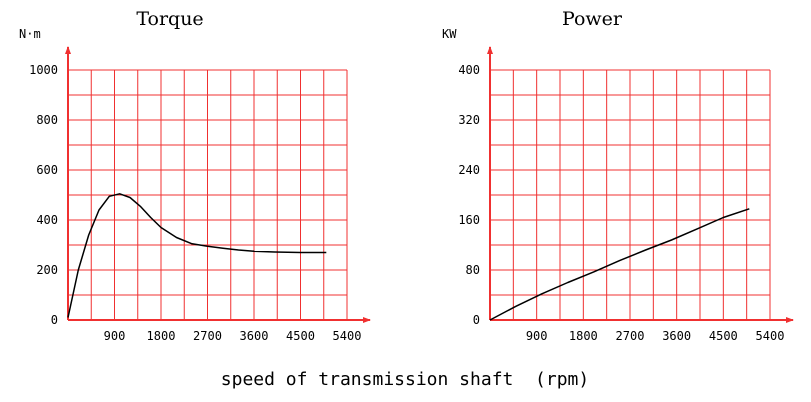 This screenshot has height=402, width=811. I want to click on power-x-tick-label: 1800, so click(583, 336).